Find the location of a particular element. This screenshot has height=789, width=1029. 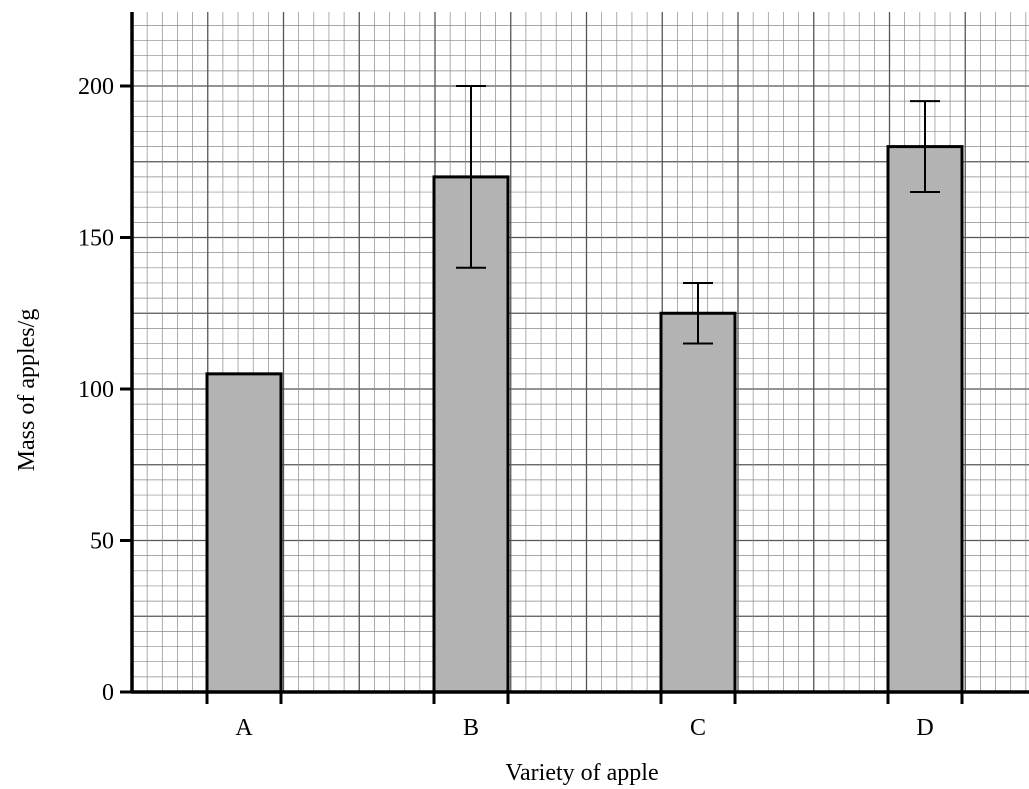

error-bar-C is located at coordinates (698, 313).